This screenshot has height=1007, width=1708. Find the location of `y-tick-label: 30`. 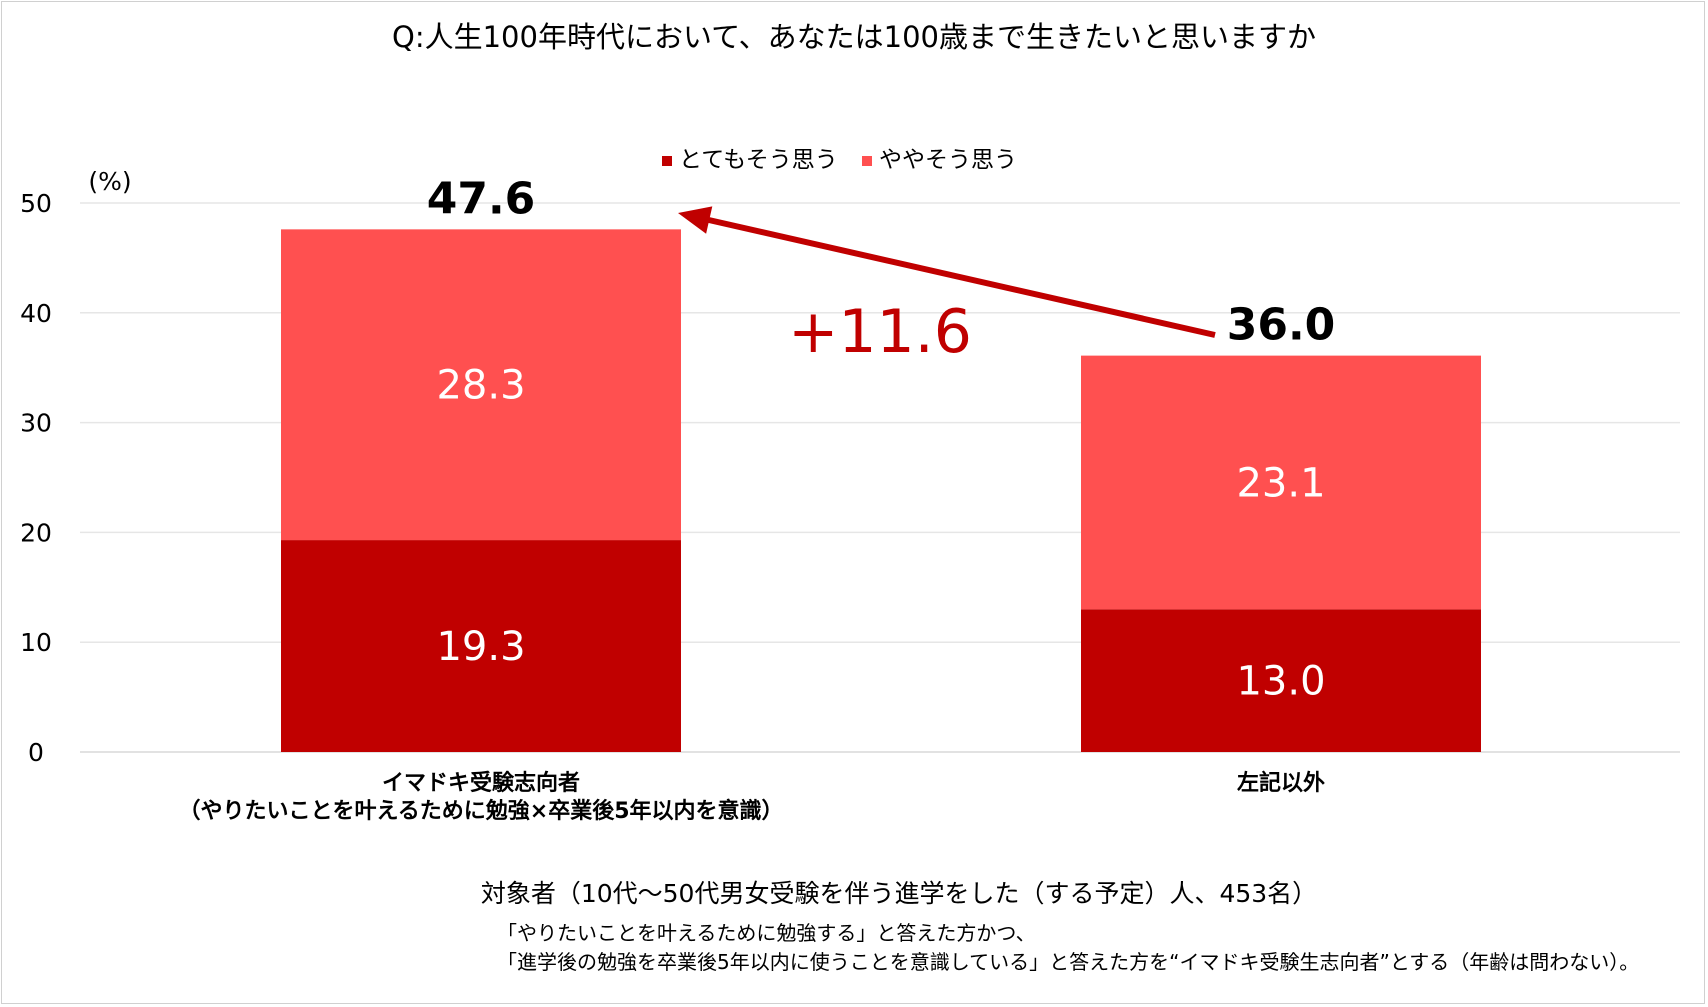

y-tick-label: 30 is located at coordinates (36, 423).